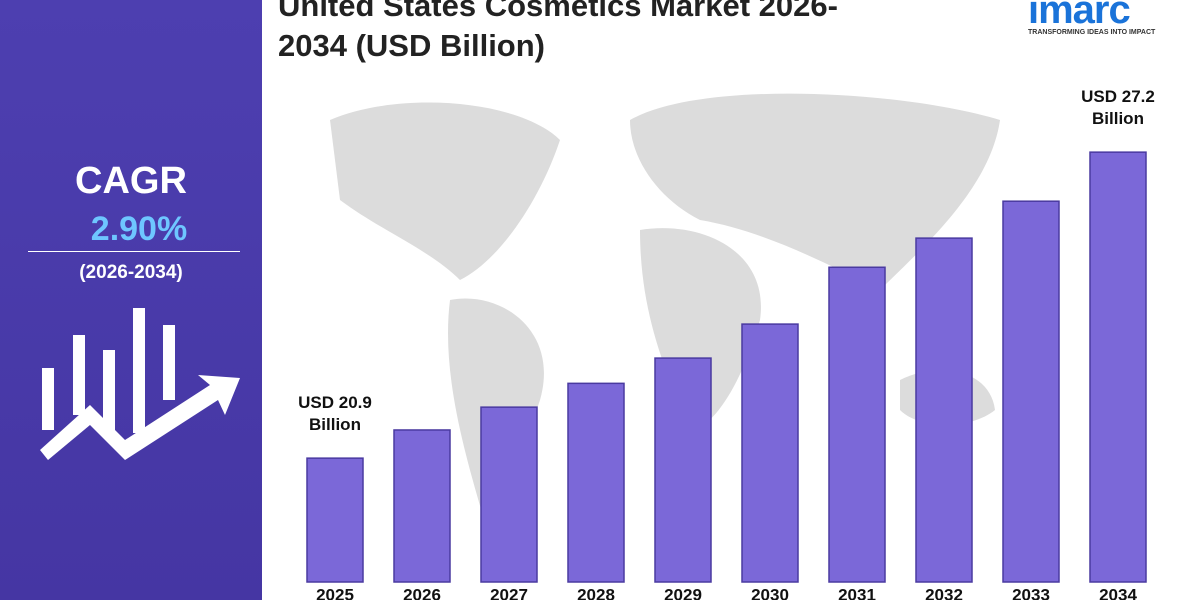 The height and width of the screenshot is (600, 1200). What do you see at coordinates (857, 592) in the screenshot?
I see `x-tick-label: 2031` at bounding box center [857, 592].